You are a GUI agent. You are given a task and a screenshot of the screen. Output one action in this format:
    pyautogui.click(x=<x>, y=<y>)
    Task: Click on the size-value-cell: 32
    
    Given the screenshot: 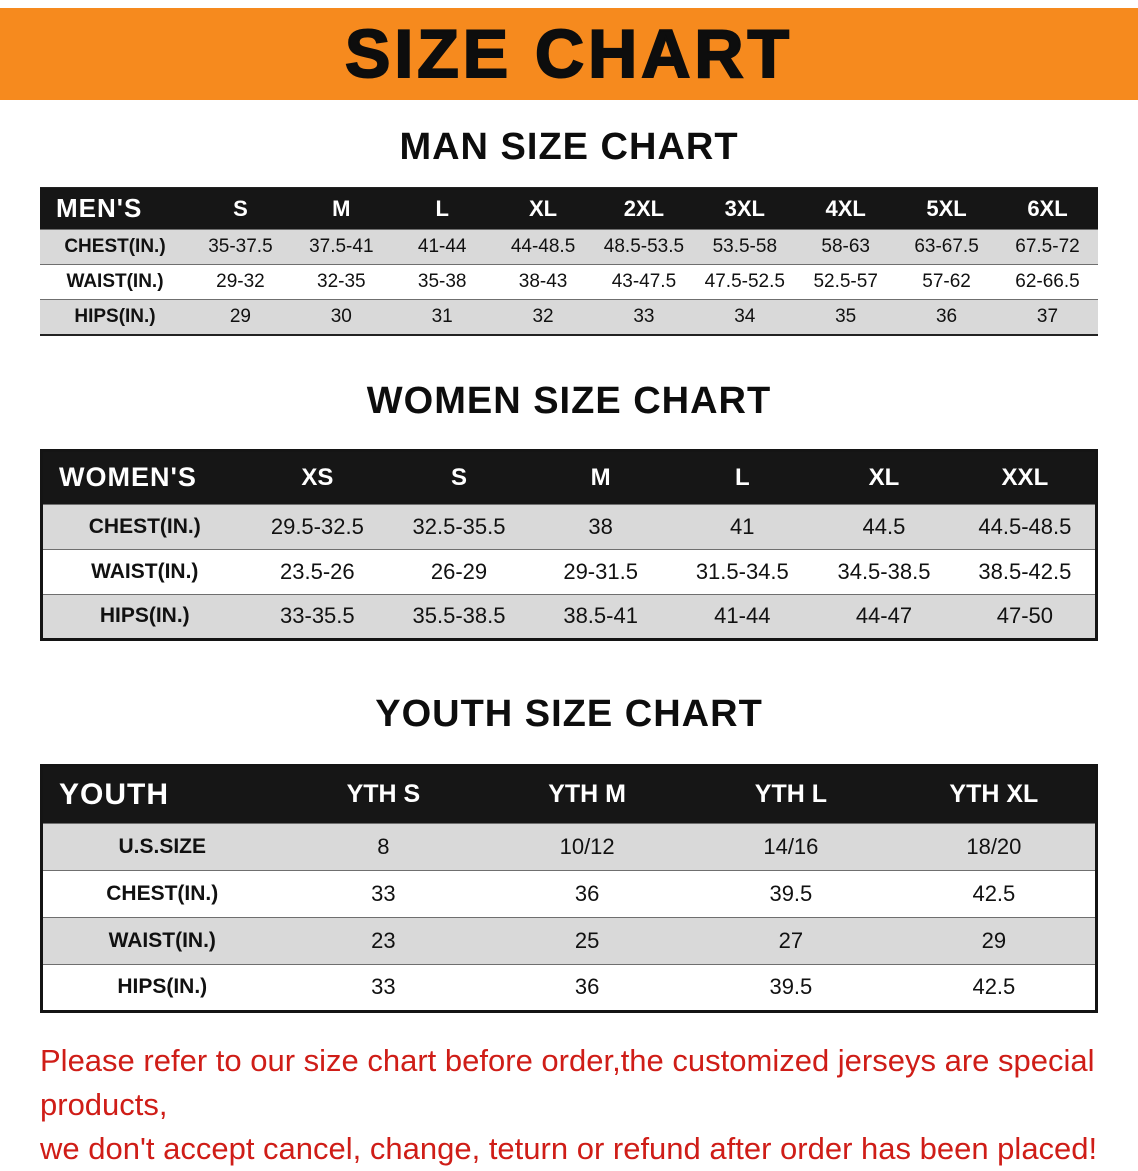 What is the action you would take?
    pyautogui.click(x=543, y=316)
    